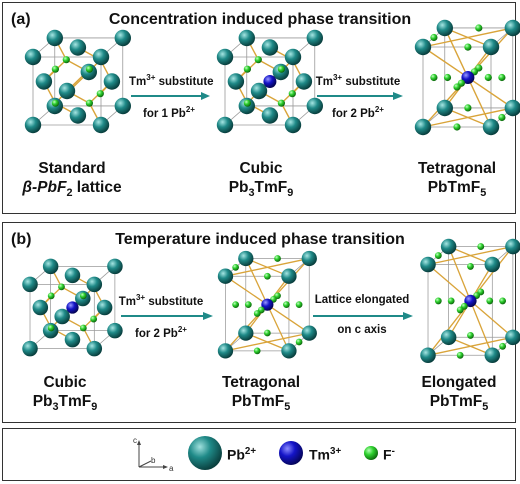 The image size is (520, 484). Describe the element at coordinates (358, 80) in the screenshot. I see `arrow-a2-label: Tm3+ substitute` at that location.